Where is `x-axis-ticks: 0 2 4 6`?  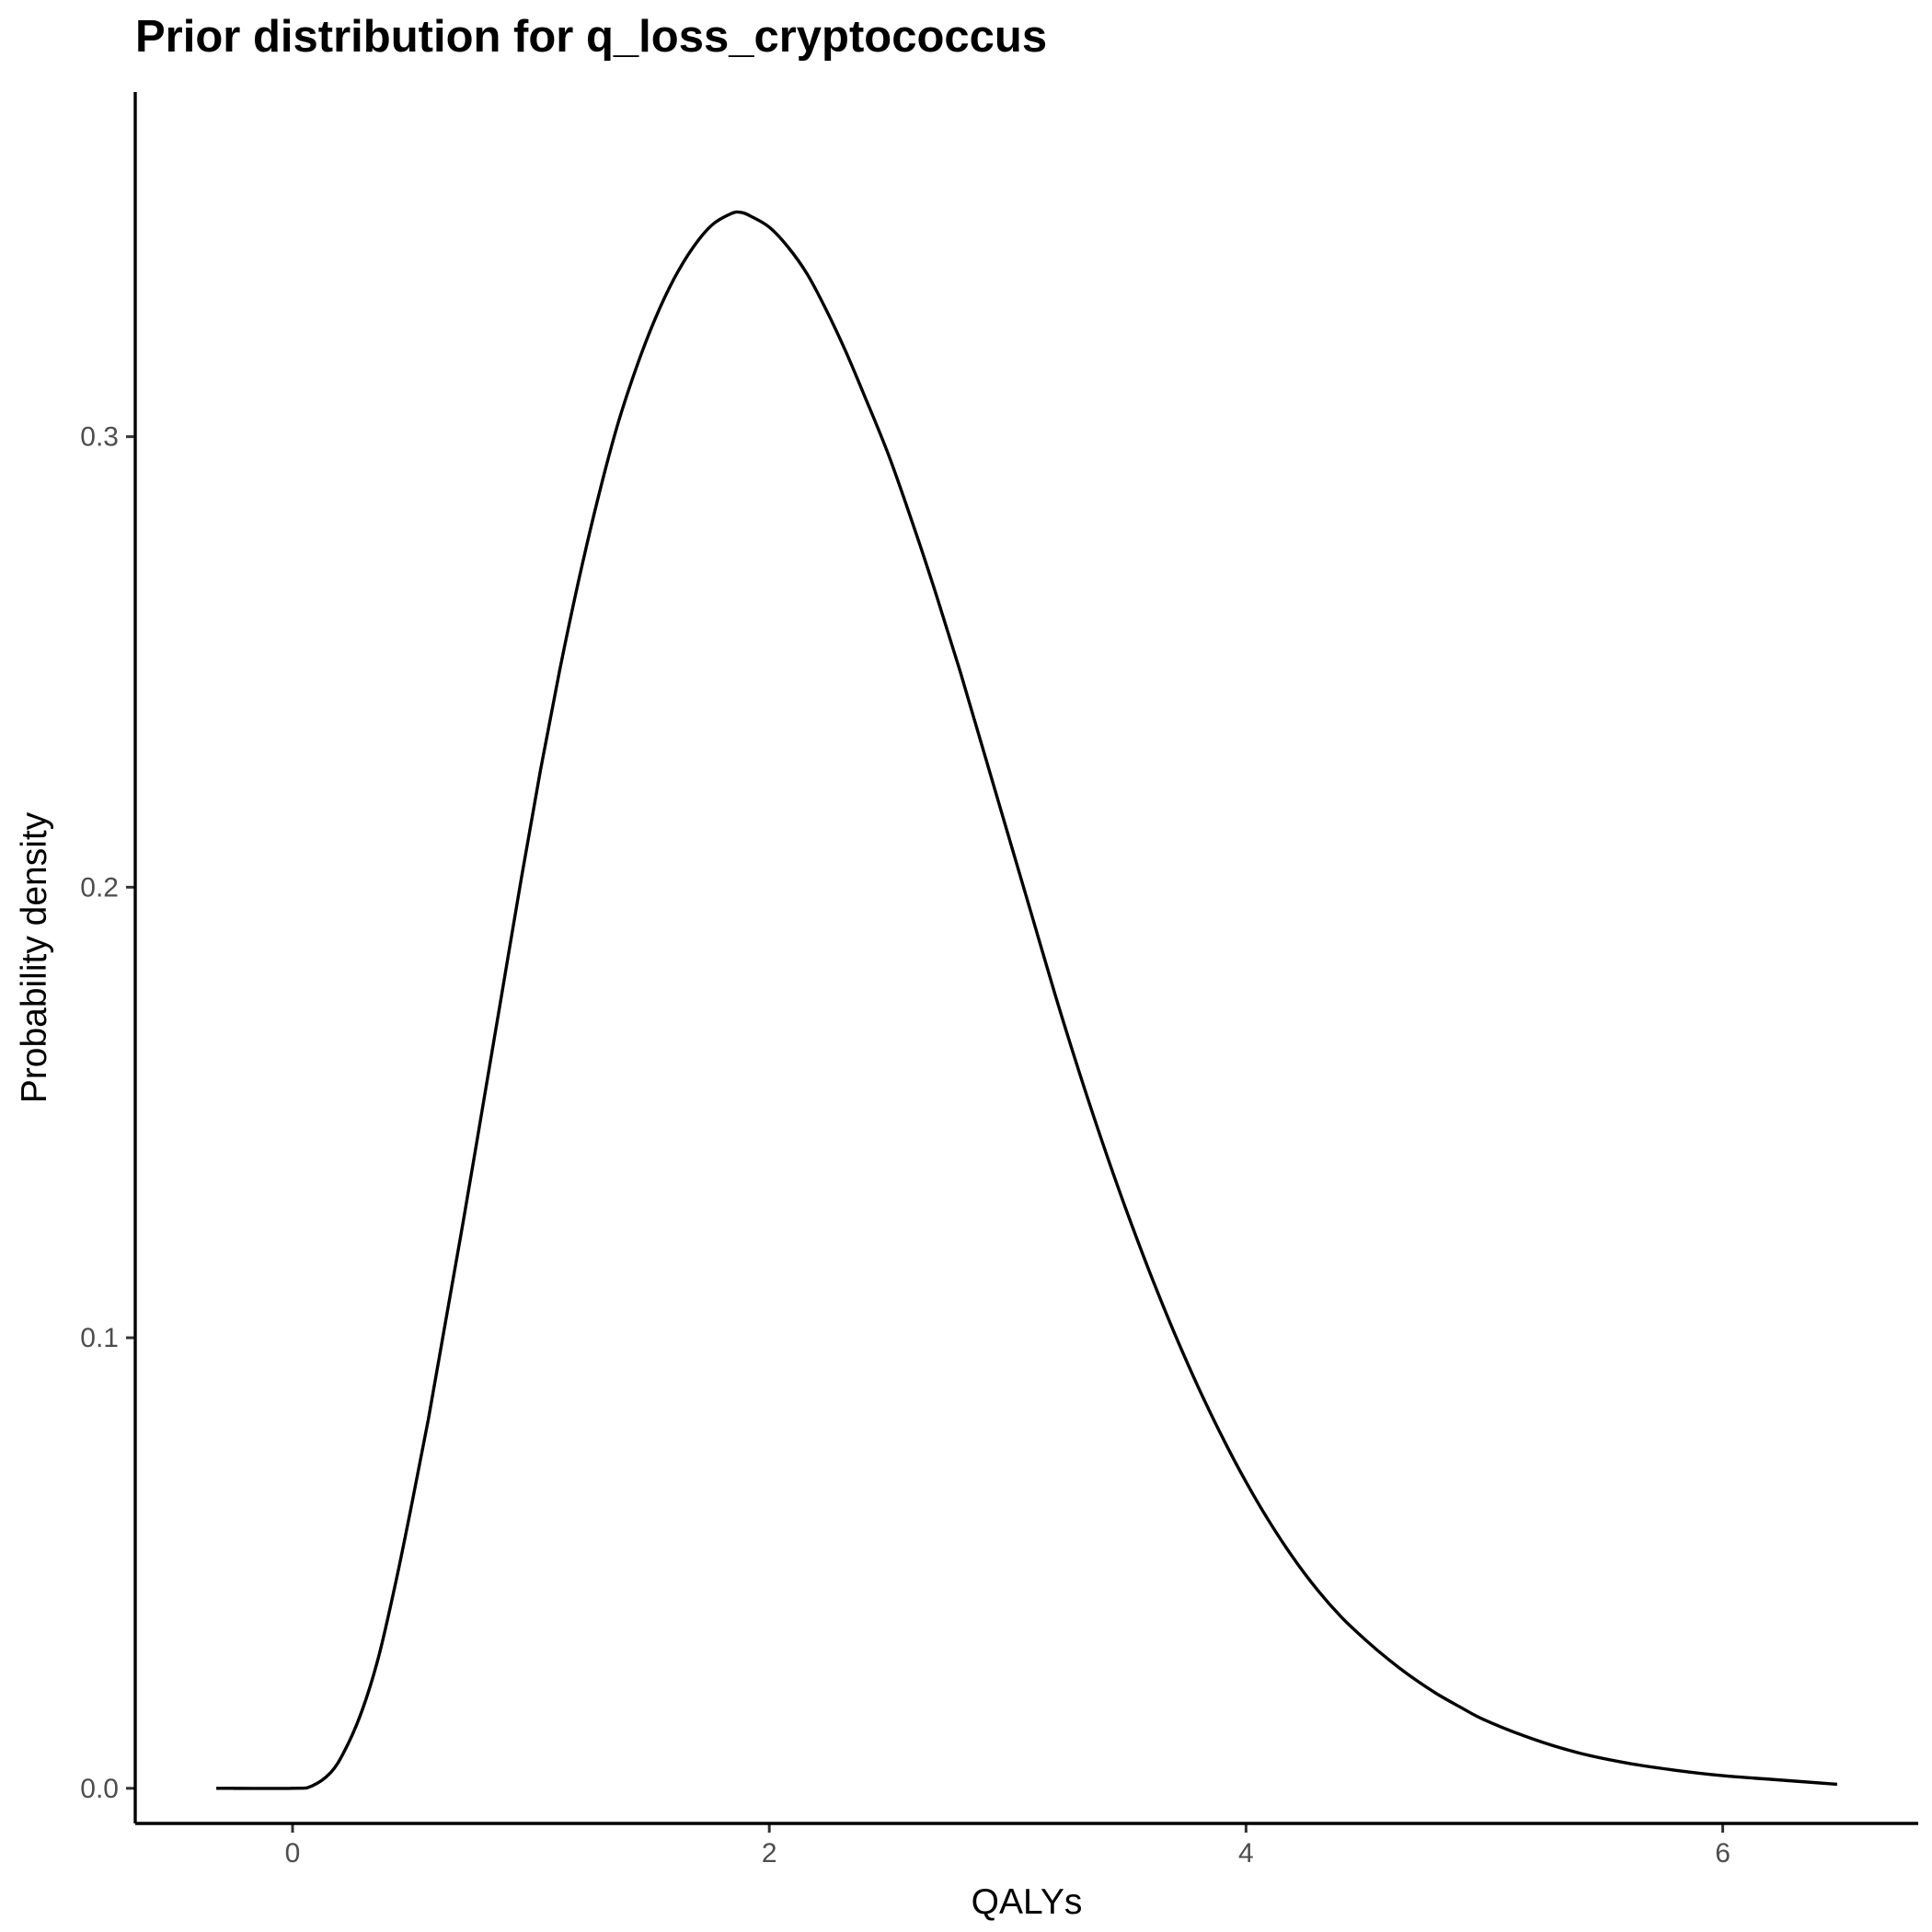 x-axis-ticks: 0 2 4 6 is located at coordinates (1008, 1846).